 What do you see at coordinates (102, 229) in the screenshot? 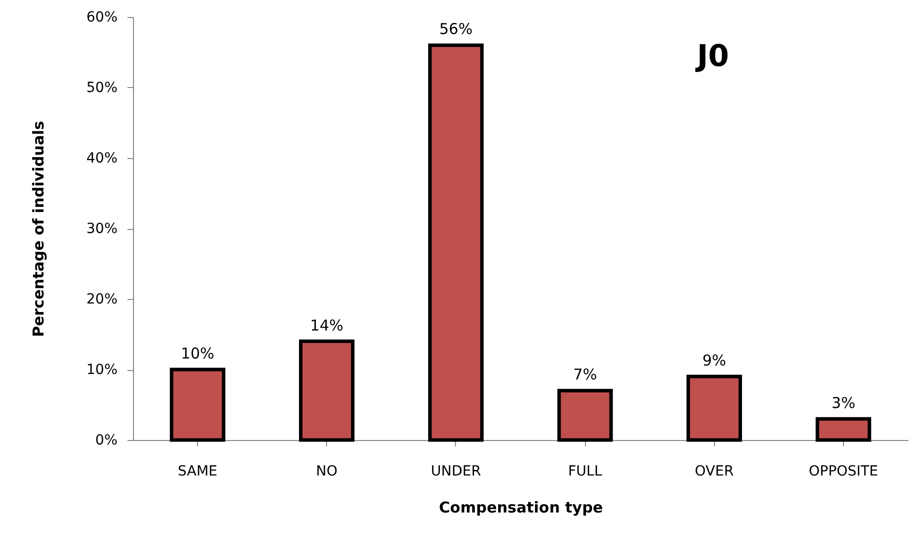
I see `y-tick-label: 30%` at bounding box center [102, 229].